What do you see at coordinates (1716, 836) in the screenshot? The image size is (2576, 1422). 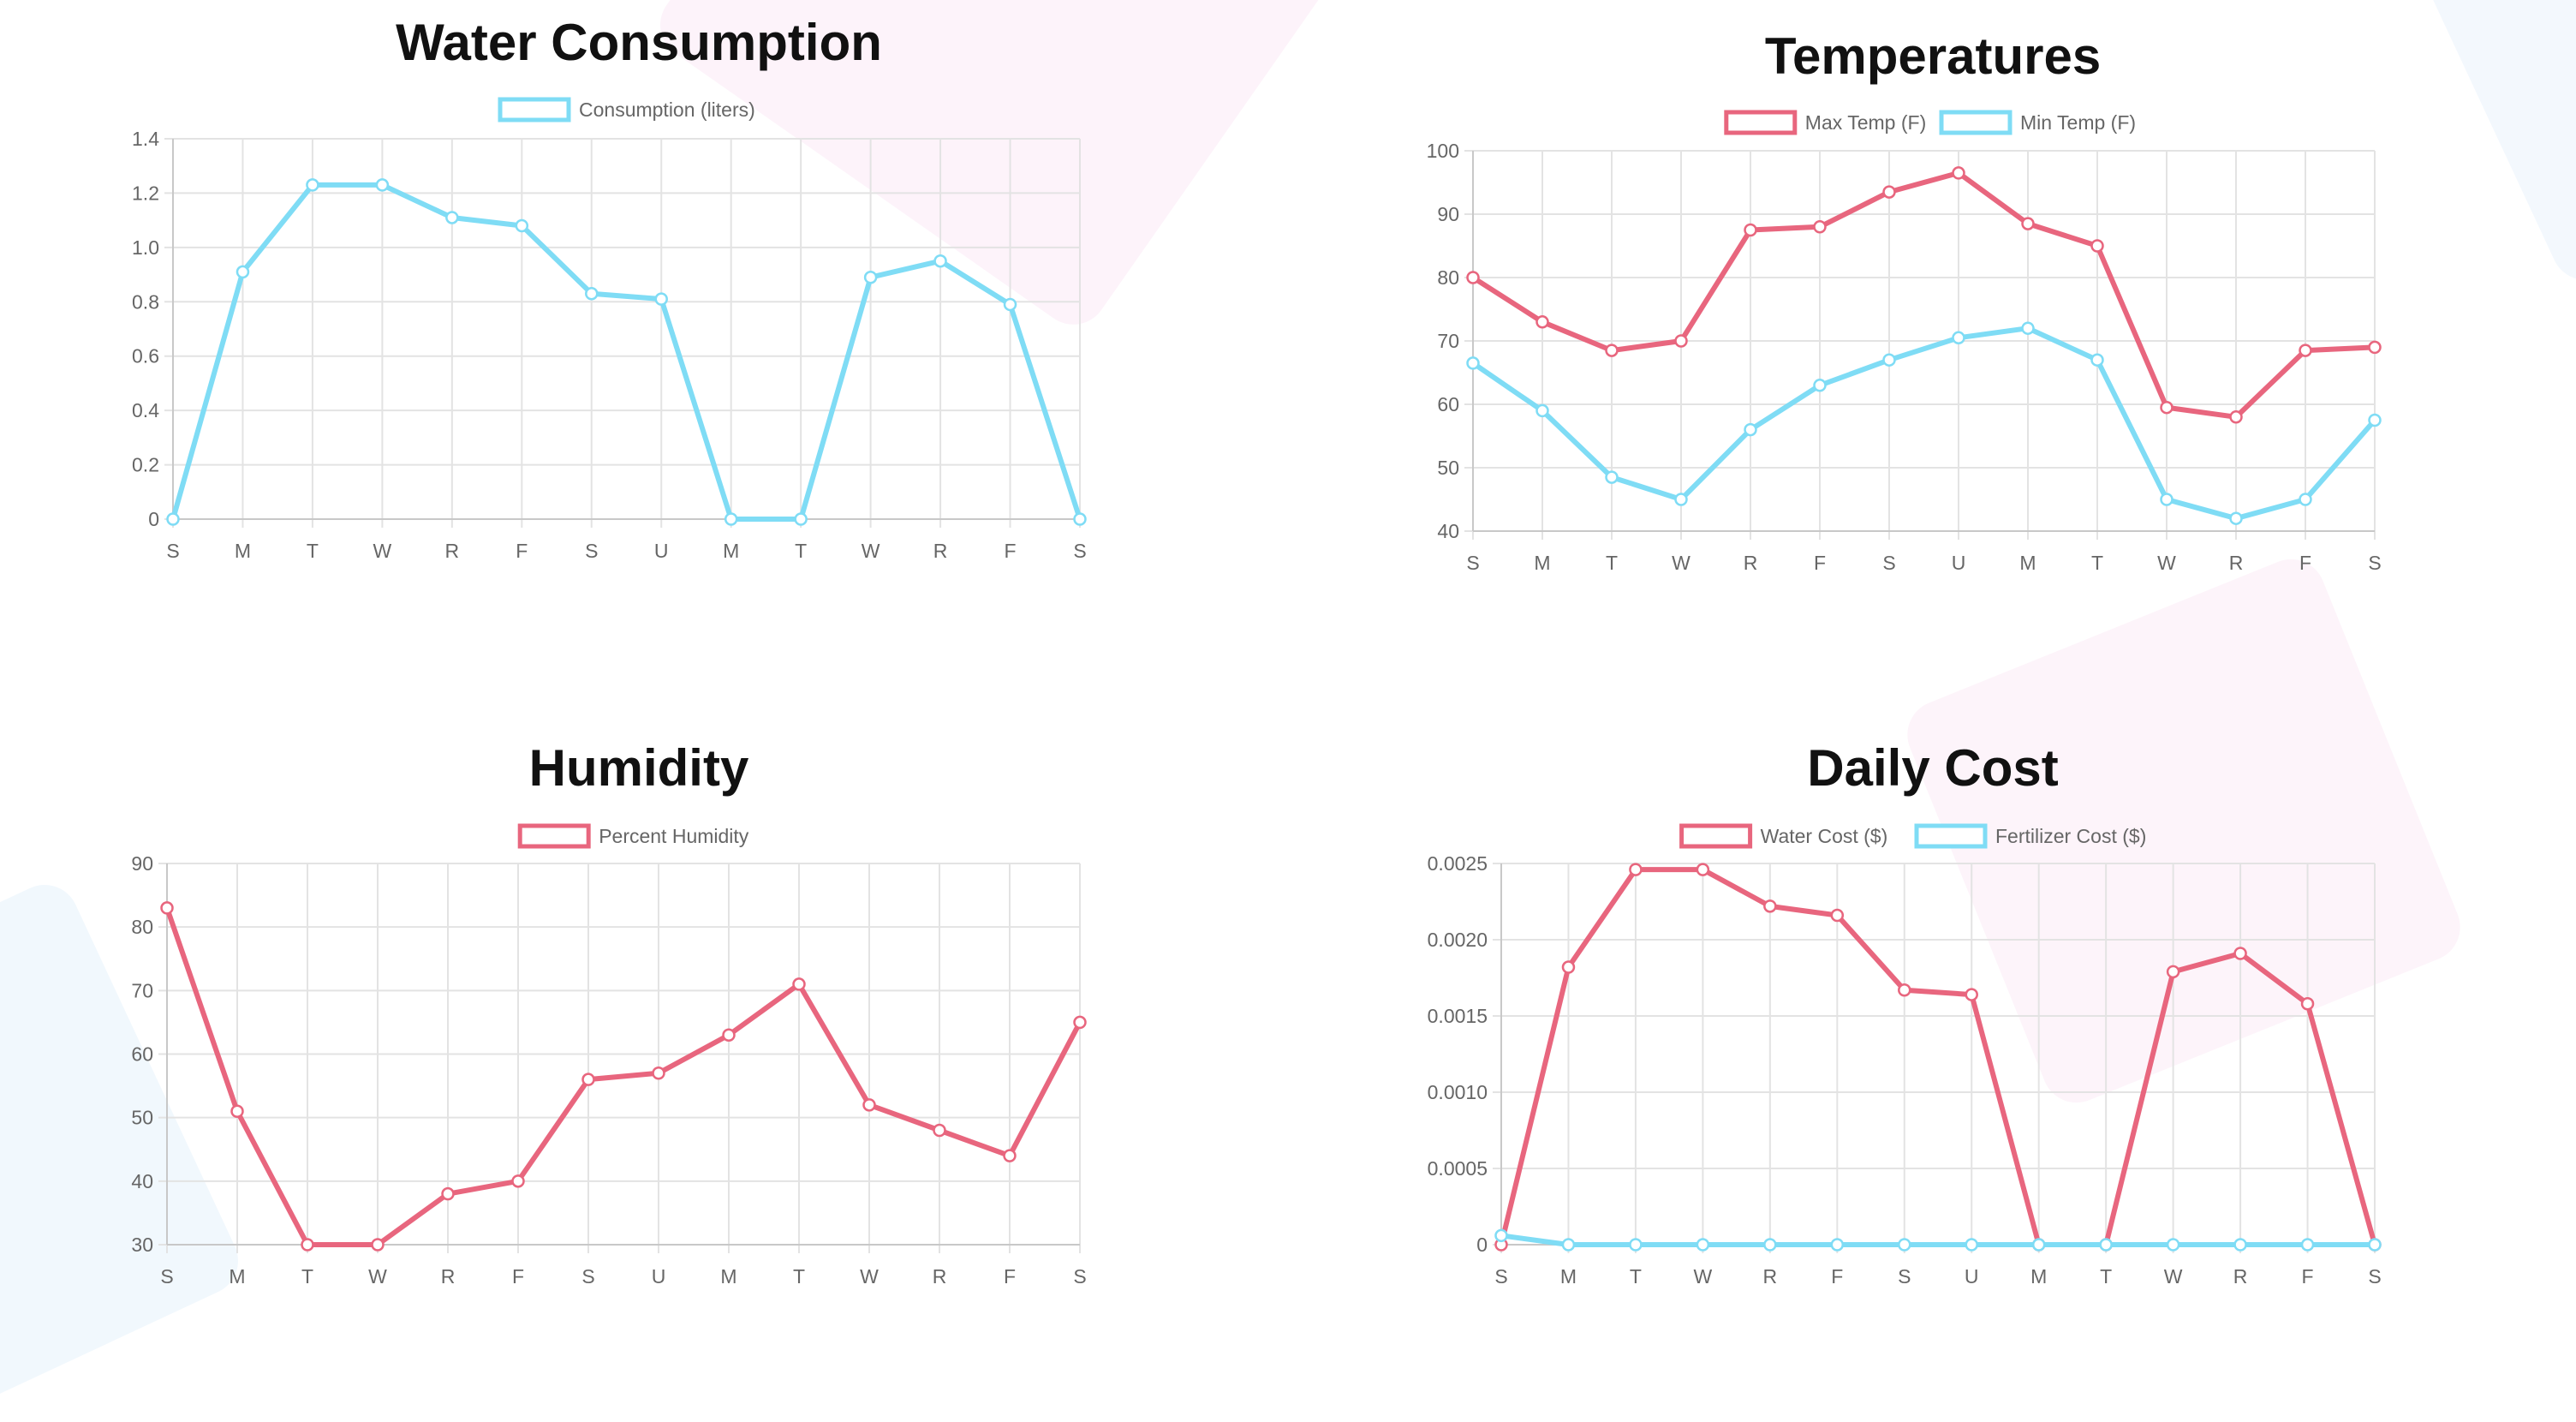 I see `daily-cost-legend-swatch` at bounding box center [1716, 836].